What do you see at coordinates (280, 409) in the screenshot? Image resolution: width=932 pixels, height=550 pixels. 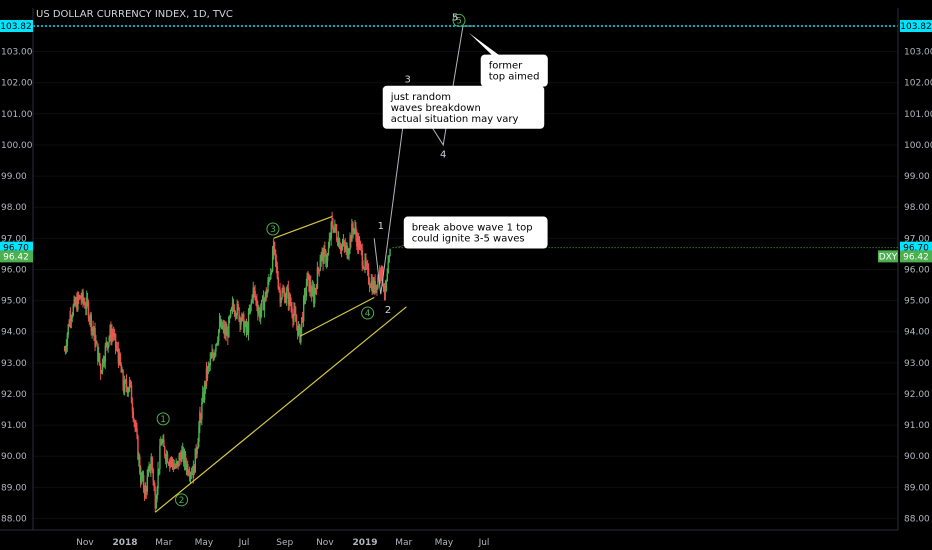 I see `trendline-support` at bounding box center [280, 409].